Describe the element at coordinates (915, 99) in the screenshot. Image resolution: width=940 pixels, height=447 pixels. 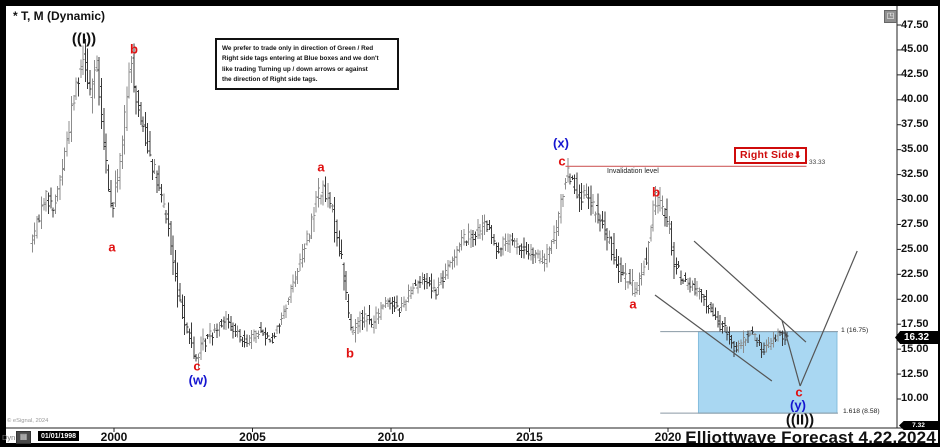
I see `price-tick-label: 40.00` at that location.